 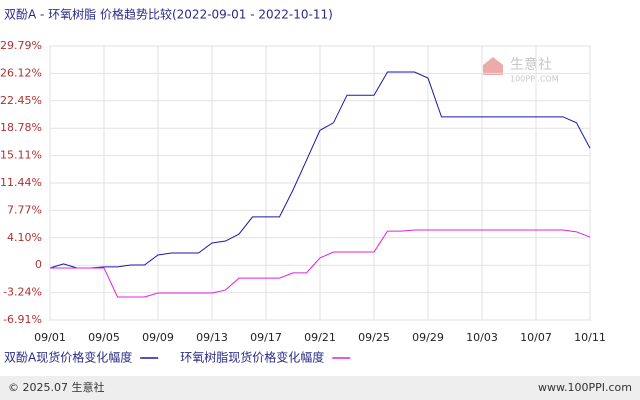 What do you see at coordinates (590, 337) in the screenshot?
I see `x-tick-label: 10/11` at bounding box center [590, 337].